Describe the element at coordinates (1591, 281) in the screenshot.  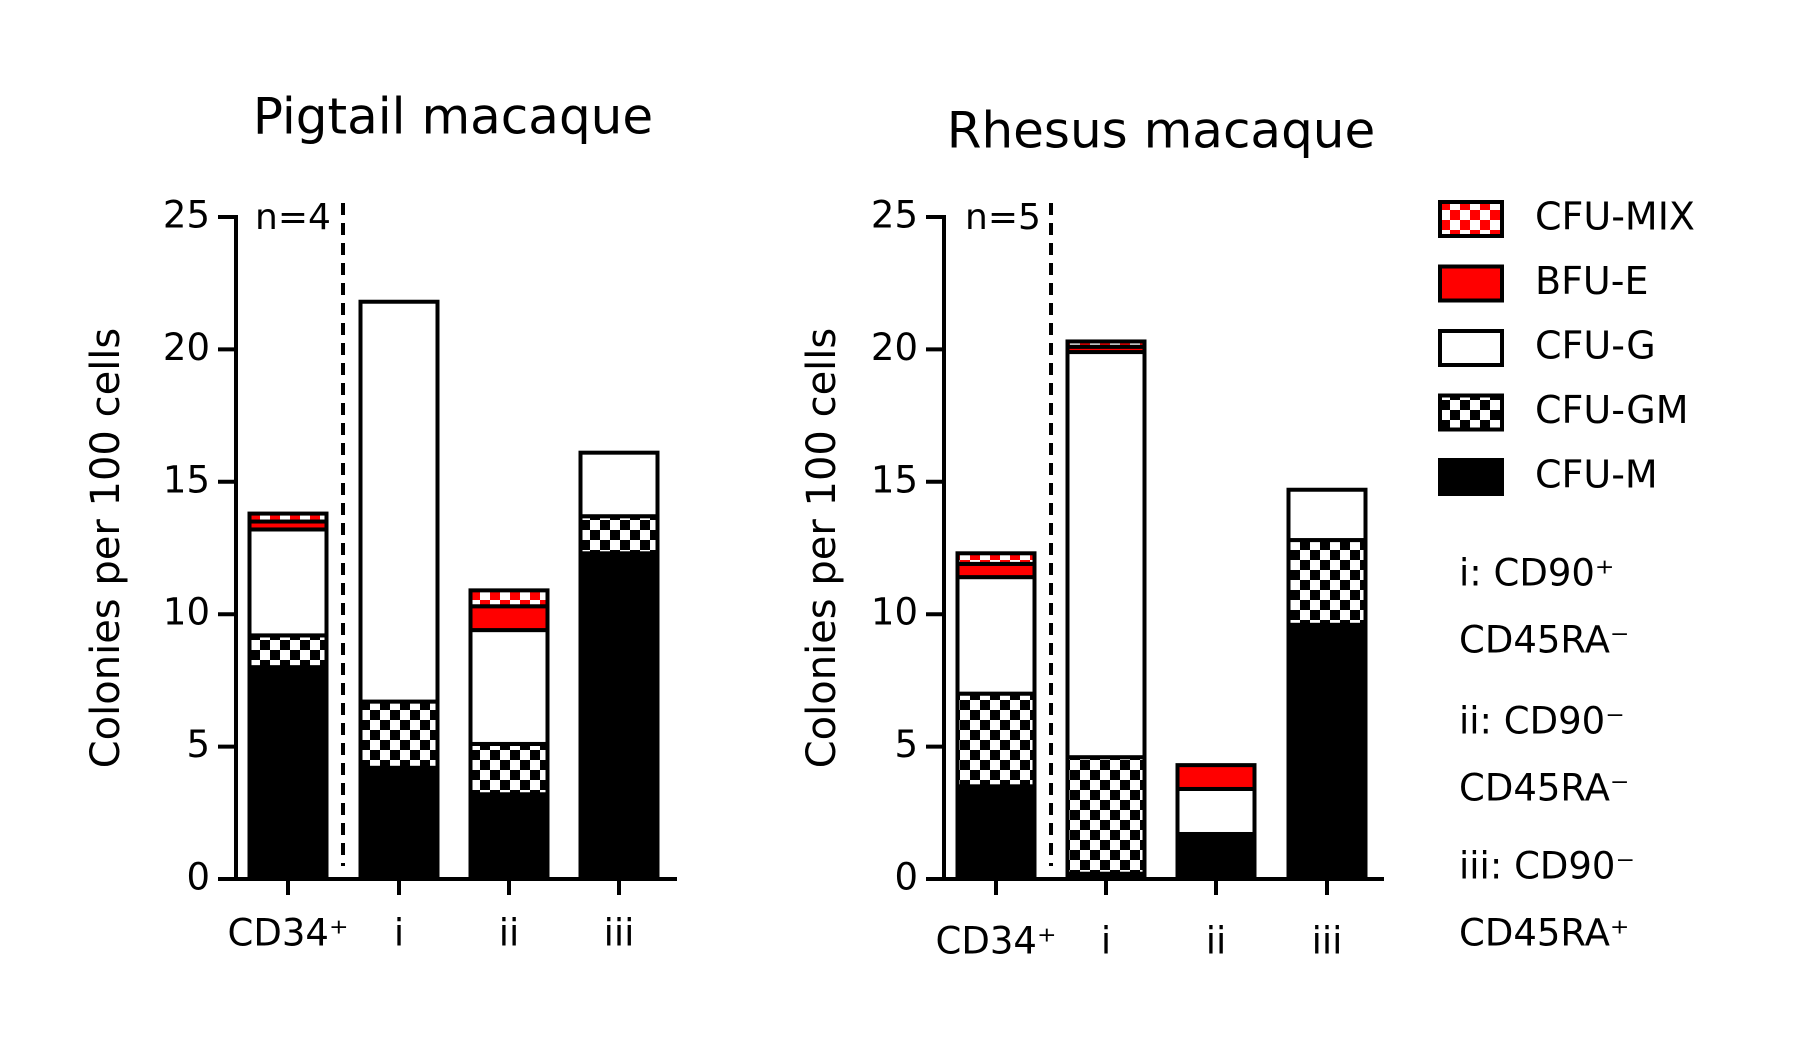
I see `legend-label: BFU-E` at that location.